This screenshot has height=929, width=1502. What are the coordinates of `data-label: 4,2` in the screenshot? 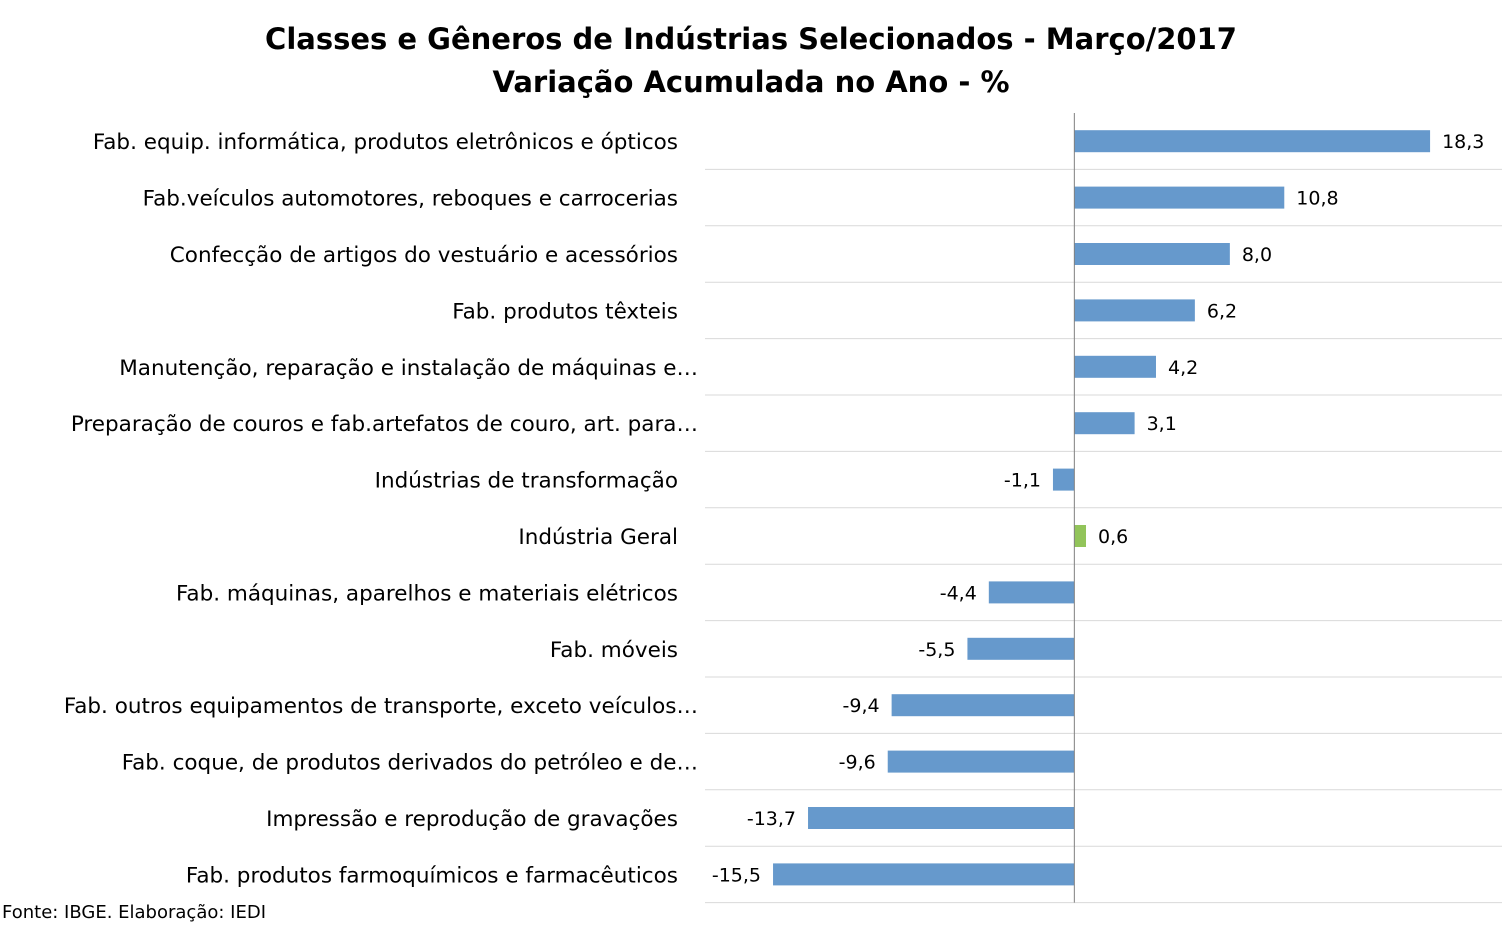 It's located at (1183, 368).